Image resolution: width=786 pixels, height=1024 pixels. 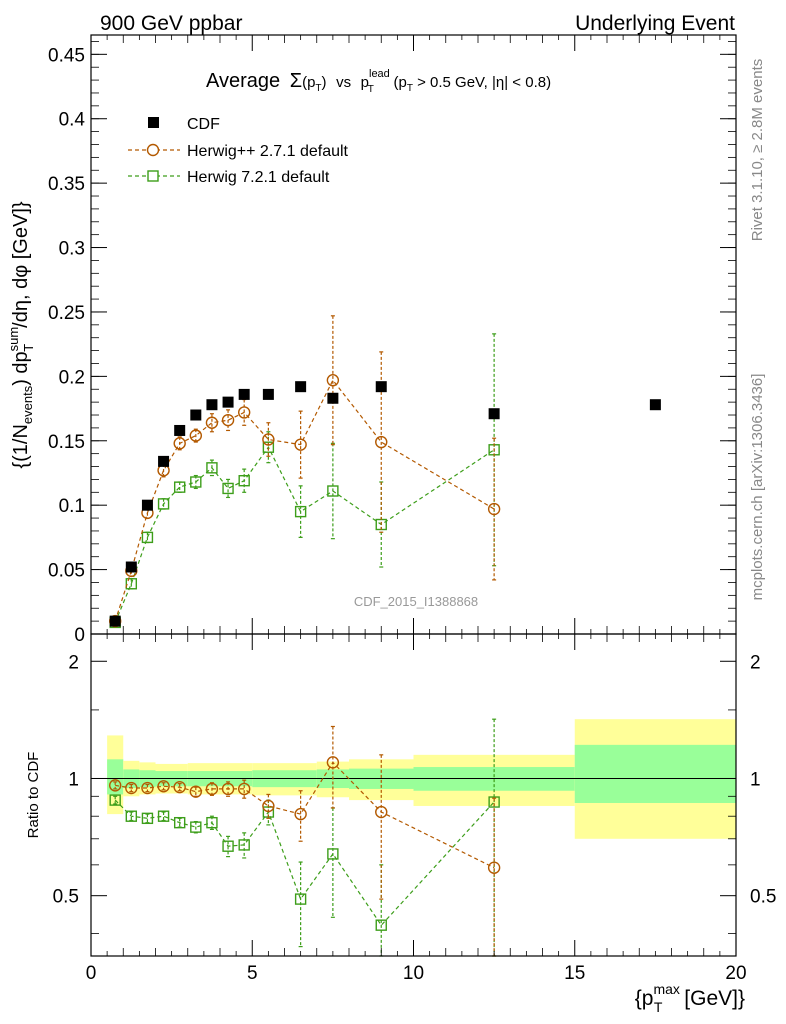 What do you see at coordinates (658, 1007) in the screenshot?
I see `xlabel-sub: T` at bounding box center [658, 1007].